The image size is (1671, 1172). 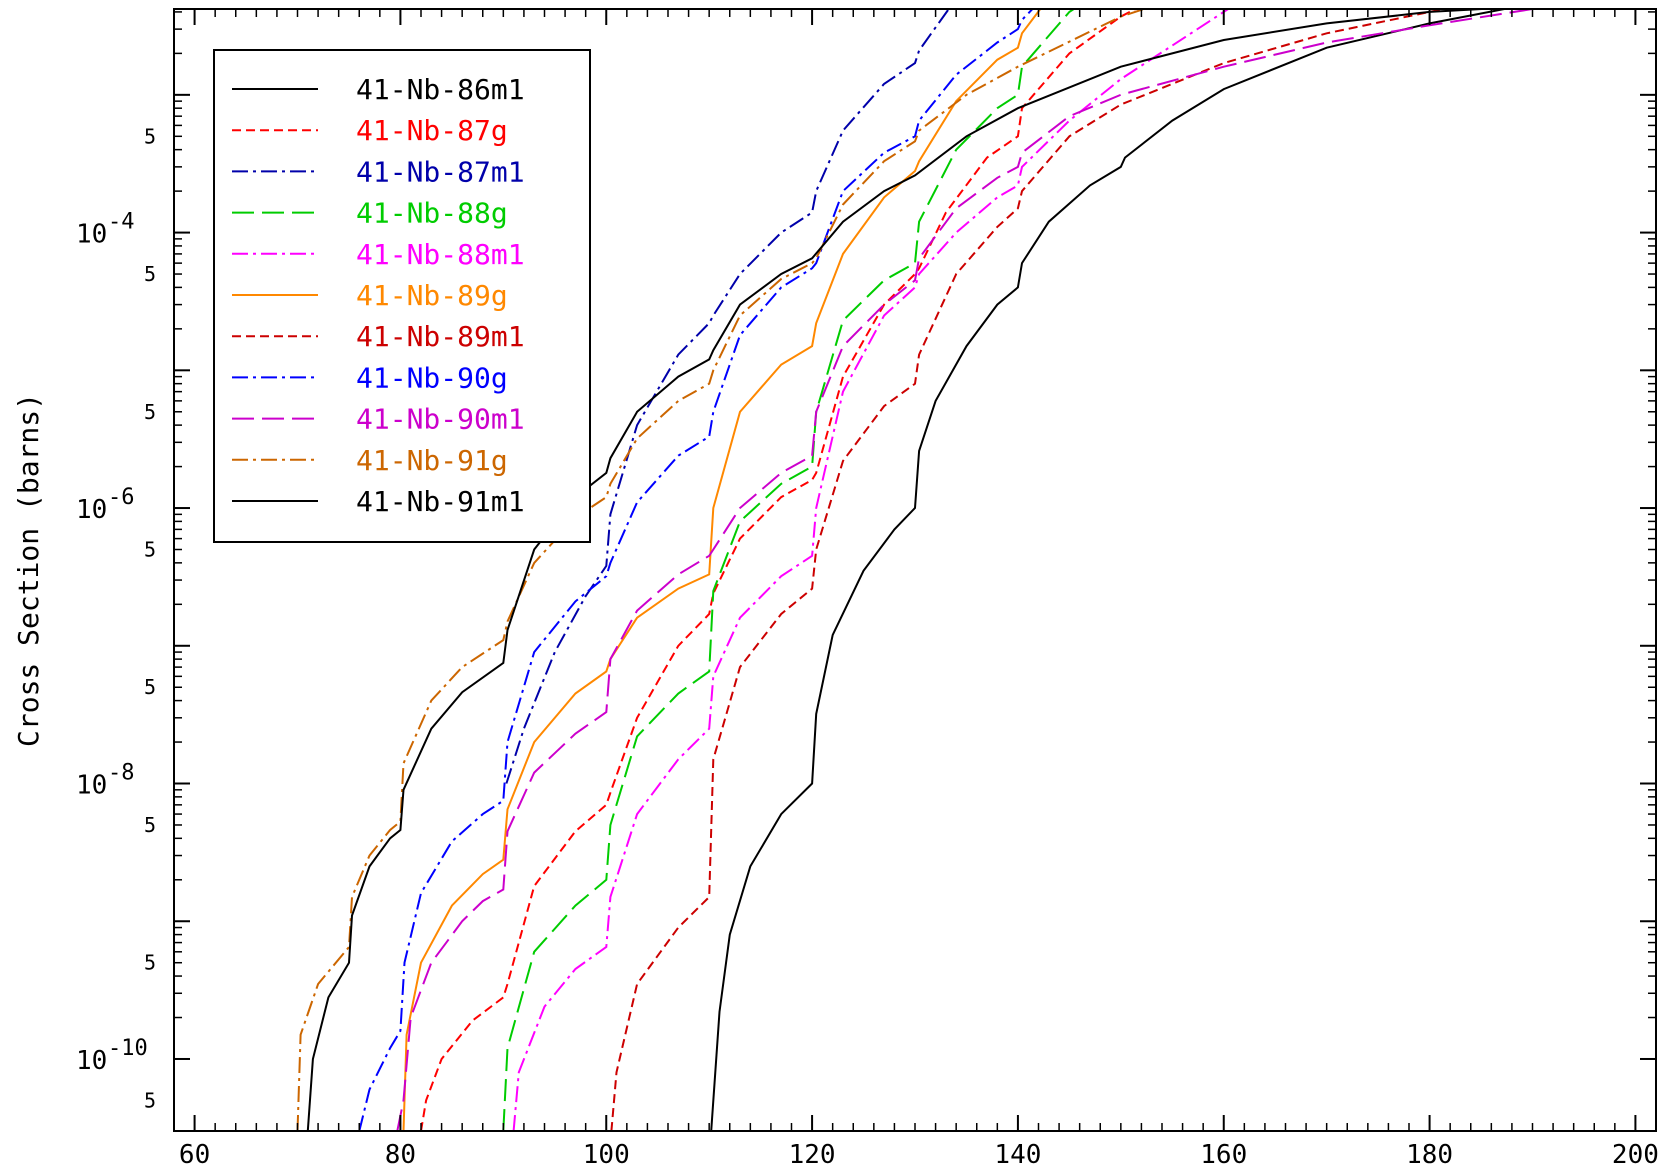 I want to click on y-tick-label-exponent: -8, so click(x=121, y=773).